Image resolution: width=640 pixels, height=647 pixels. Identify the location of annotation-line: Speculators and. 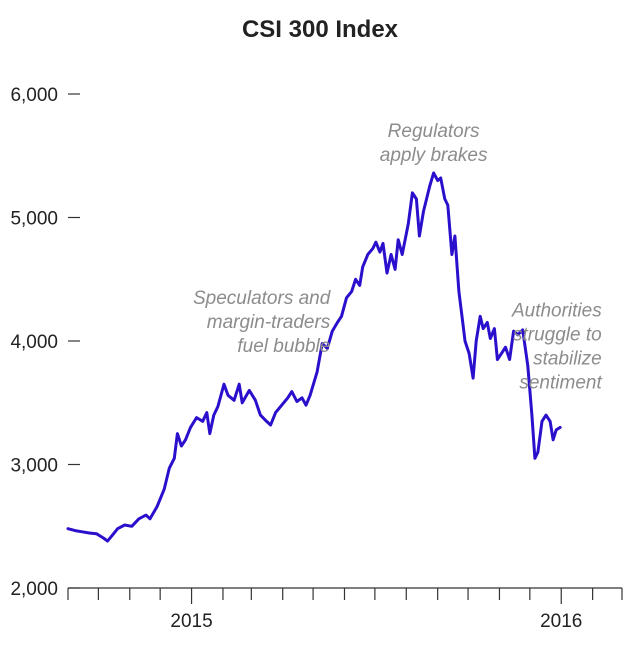
(262, 298).